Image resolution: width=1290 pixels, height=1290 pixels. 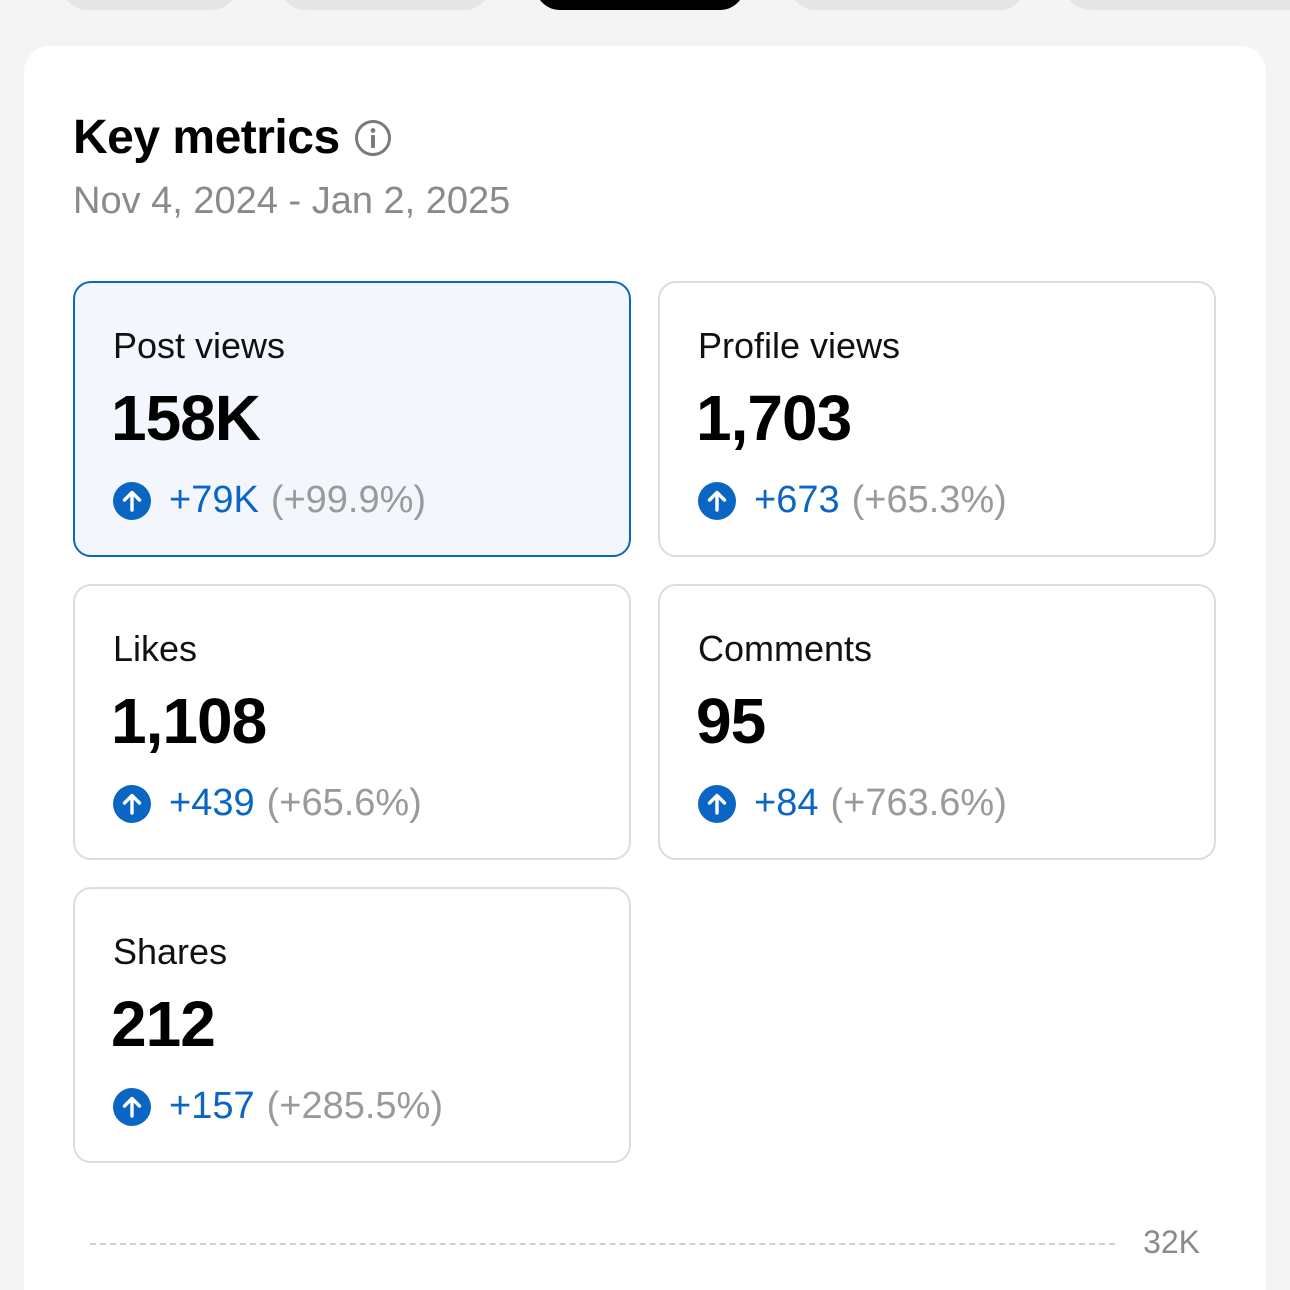 I want to click on metric-value: 1,108, so click(x=189, y=721).